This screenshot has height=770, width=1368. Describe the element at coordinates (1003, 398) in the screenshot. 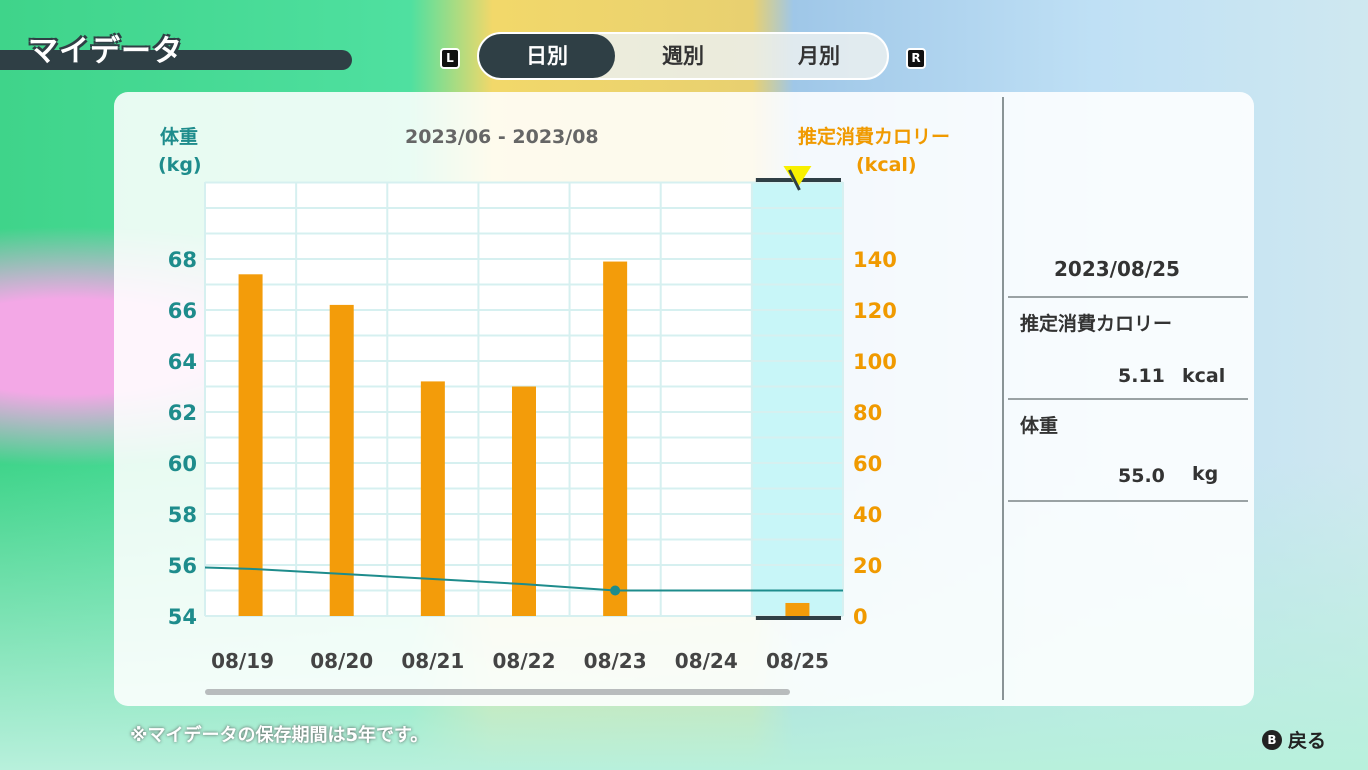

I see `panel-divider` at that location.